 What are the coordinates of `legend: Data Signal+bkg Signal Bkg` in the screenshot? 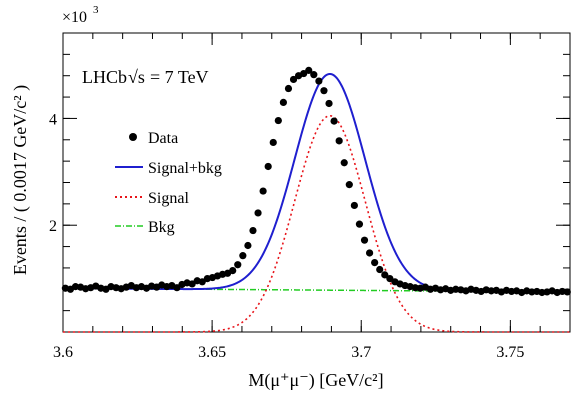 It's located at (168, 183).